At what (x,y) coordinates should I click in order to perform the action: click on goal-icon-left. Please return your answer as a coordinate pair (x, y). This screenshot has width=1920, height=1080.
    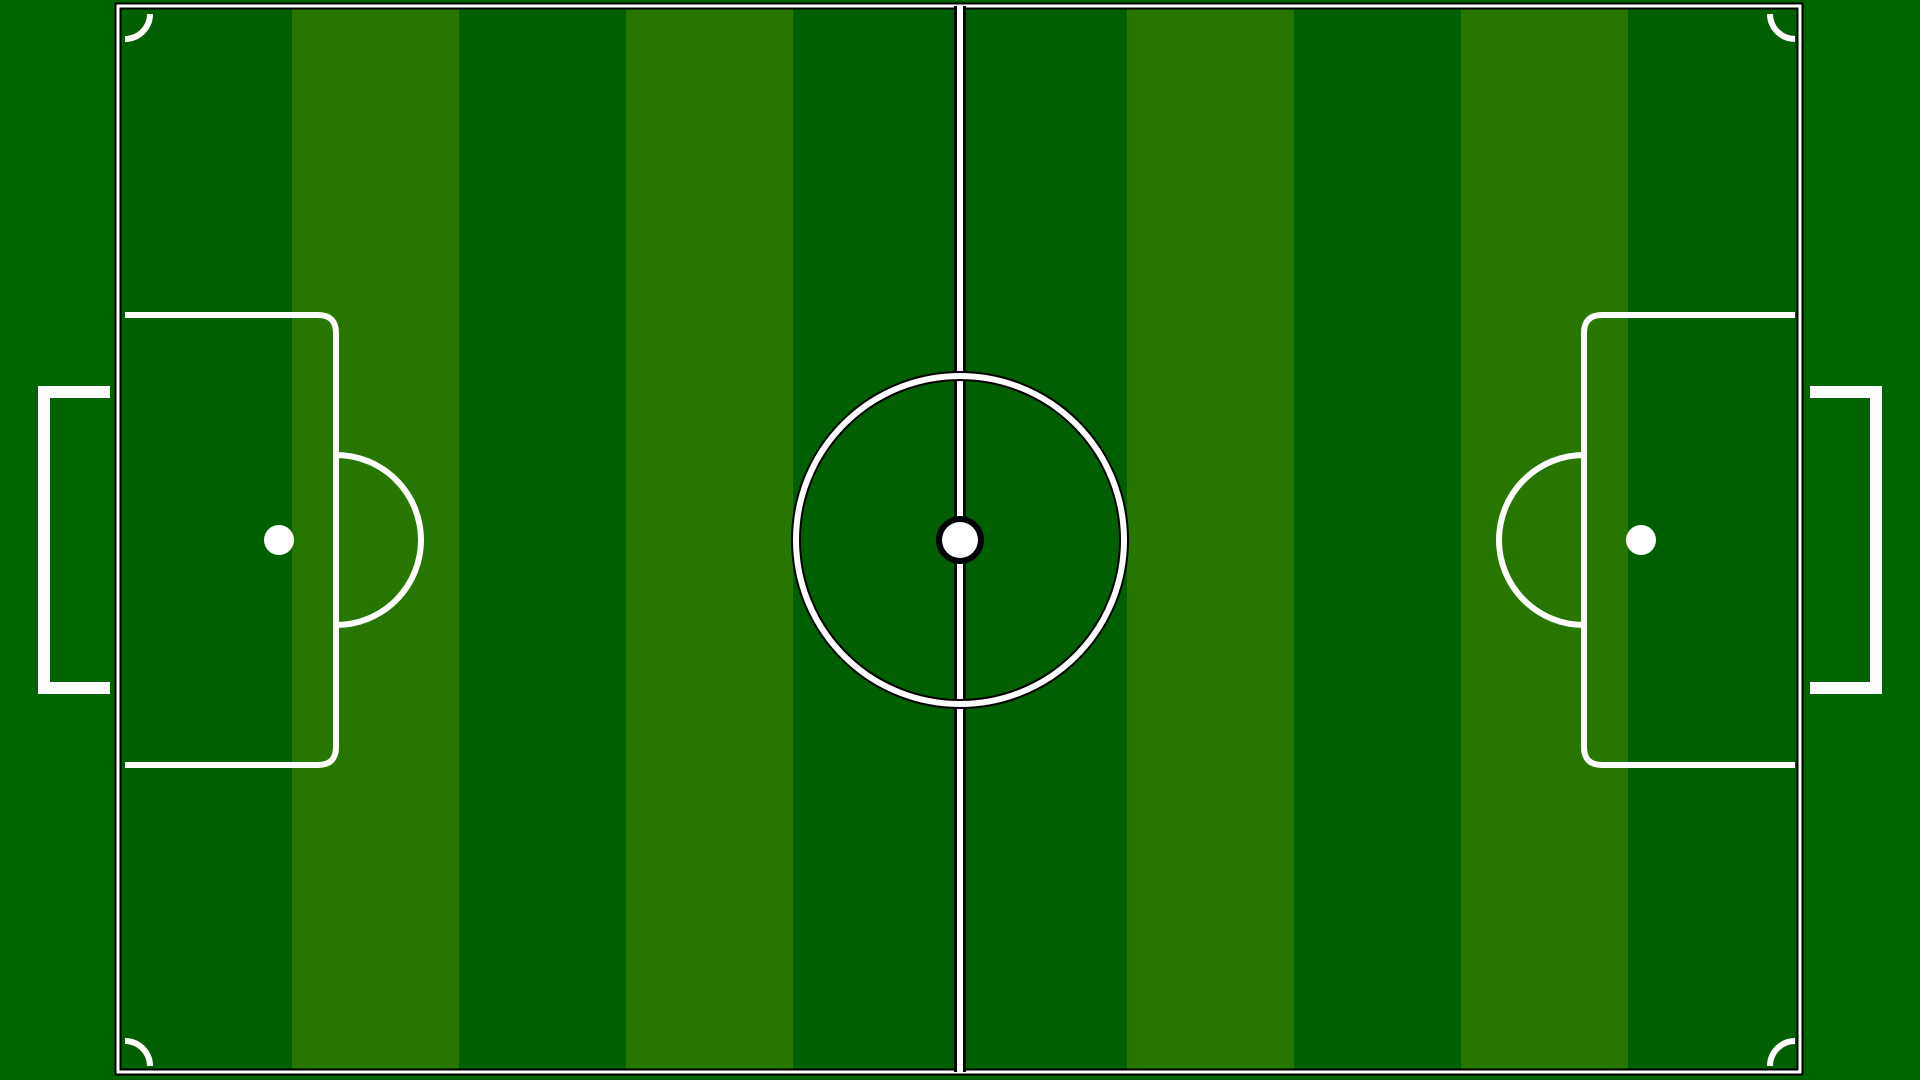
    Looking at the image, I should click on (74, 540).